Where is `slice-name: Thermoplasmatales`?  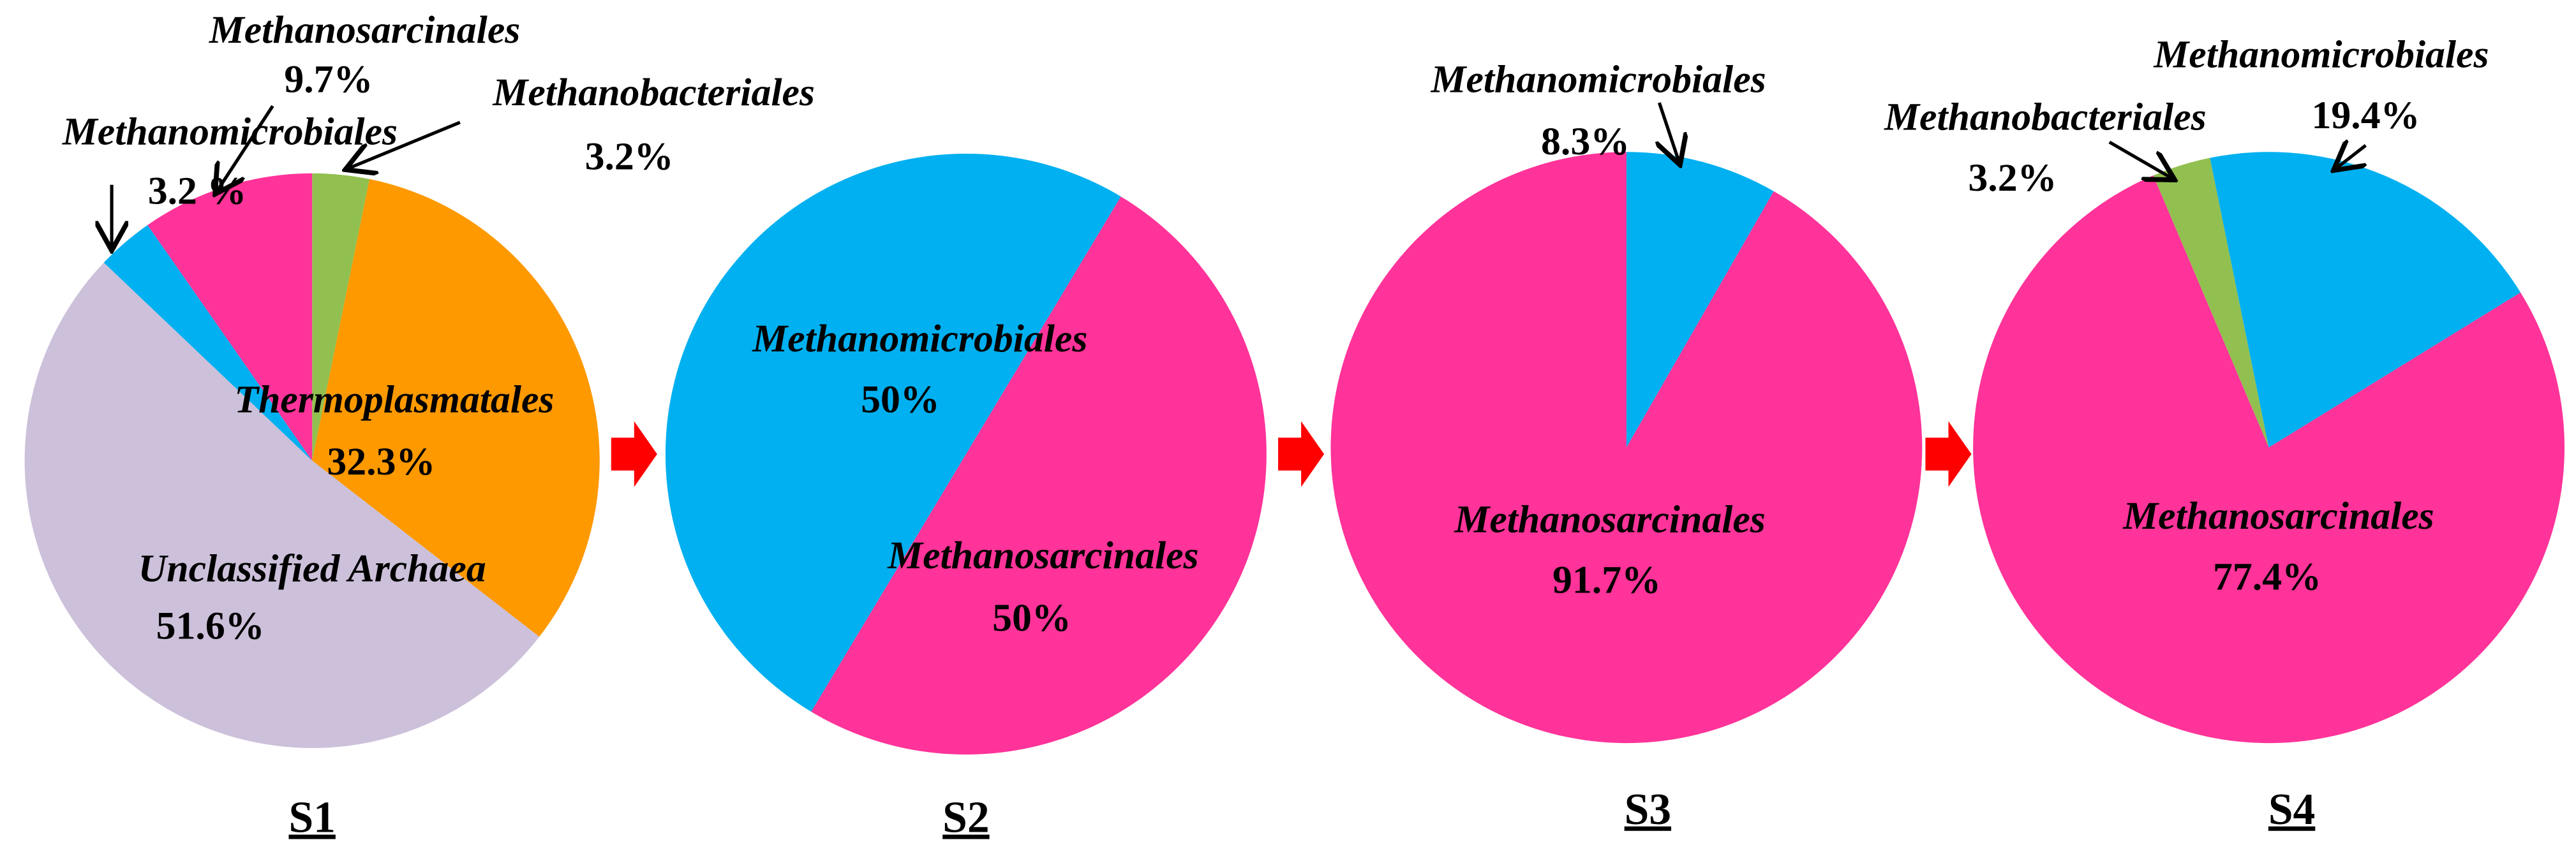
slice-name: Thermoplasmatales is located at coordinates (394, 399).